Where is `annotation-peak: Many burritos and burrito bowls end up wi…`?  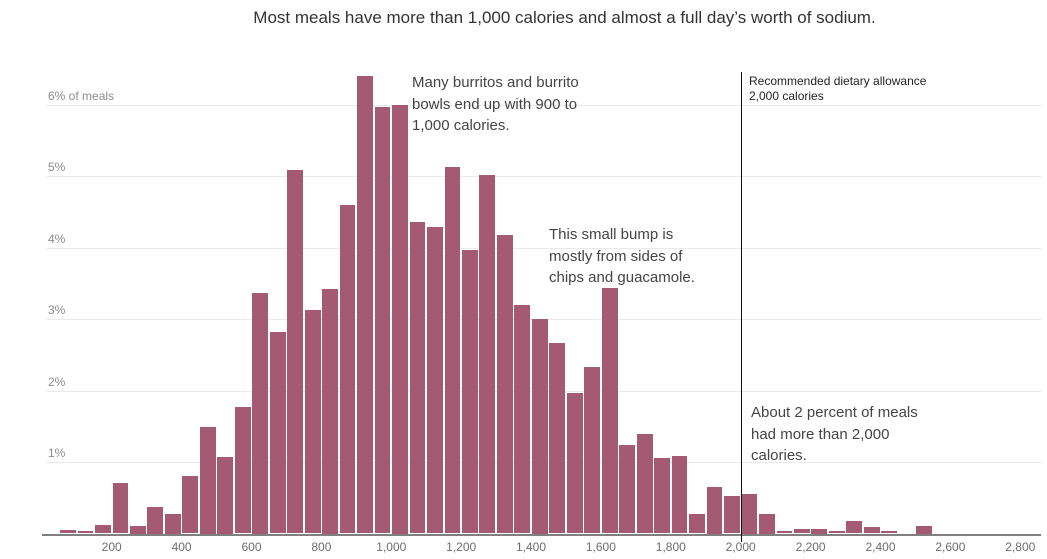
annotation-peak: Many burritos and burrito bowls end up wi… is located at coordinates (495, 104).